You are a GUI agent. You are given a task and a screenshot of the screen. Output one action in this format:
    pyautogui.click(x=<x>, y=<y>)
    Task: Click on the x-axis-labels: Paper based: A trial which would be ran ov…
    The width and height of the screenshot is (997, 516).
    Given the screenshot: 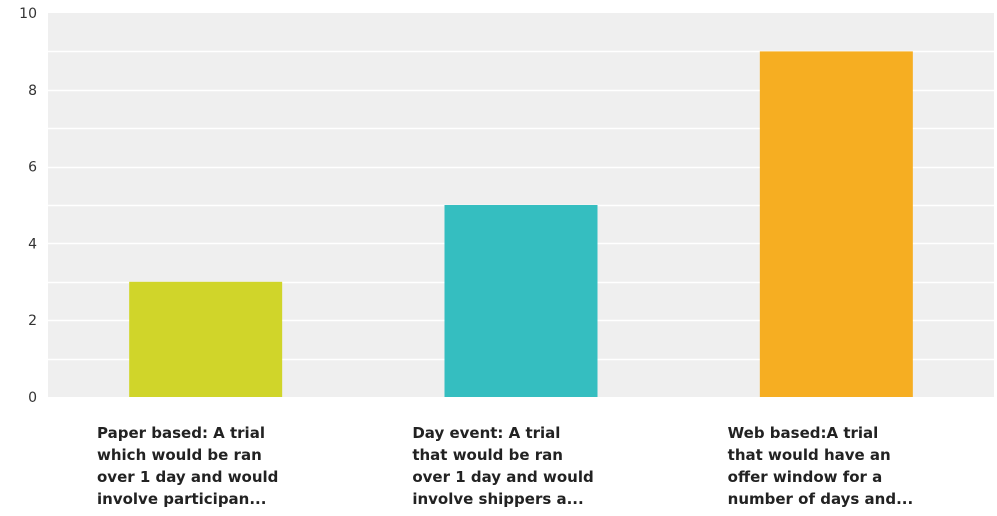 What is the action you would take?
    pyautogui.click(x=505, y=466)
    